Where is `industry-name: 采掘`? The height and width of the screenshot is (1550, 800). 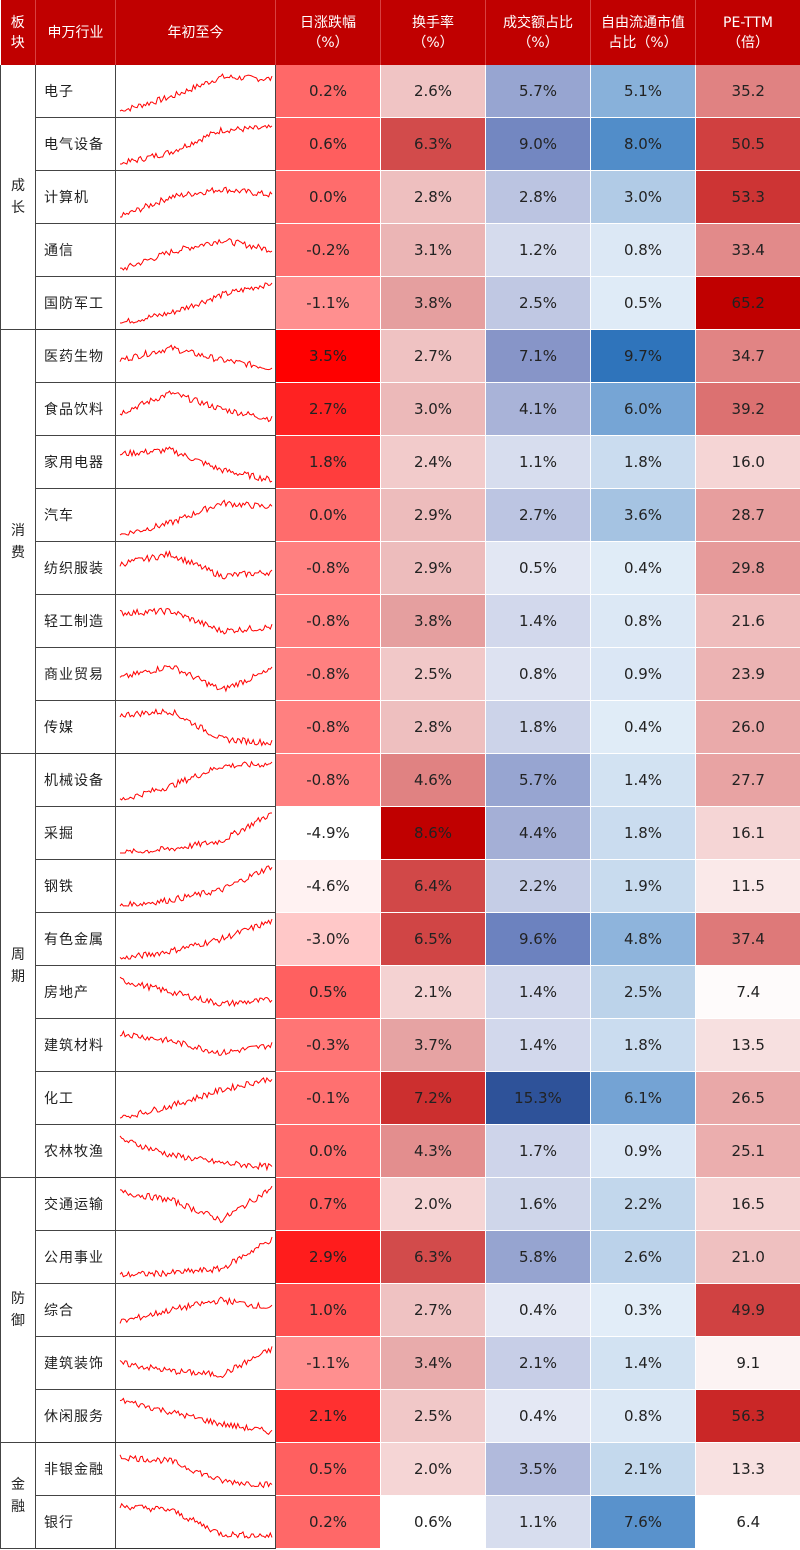
industry-name: 采掘 is located at coordinates (75, 833).